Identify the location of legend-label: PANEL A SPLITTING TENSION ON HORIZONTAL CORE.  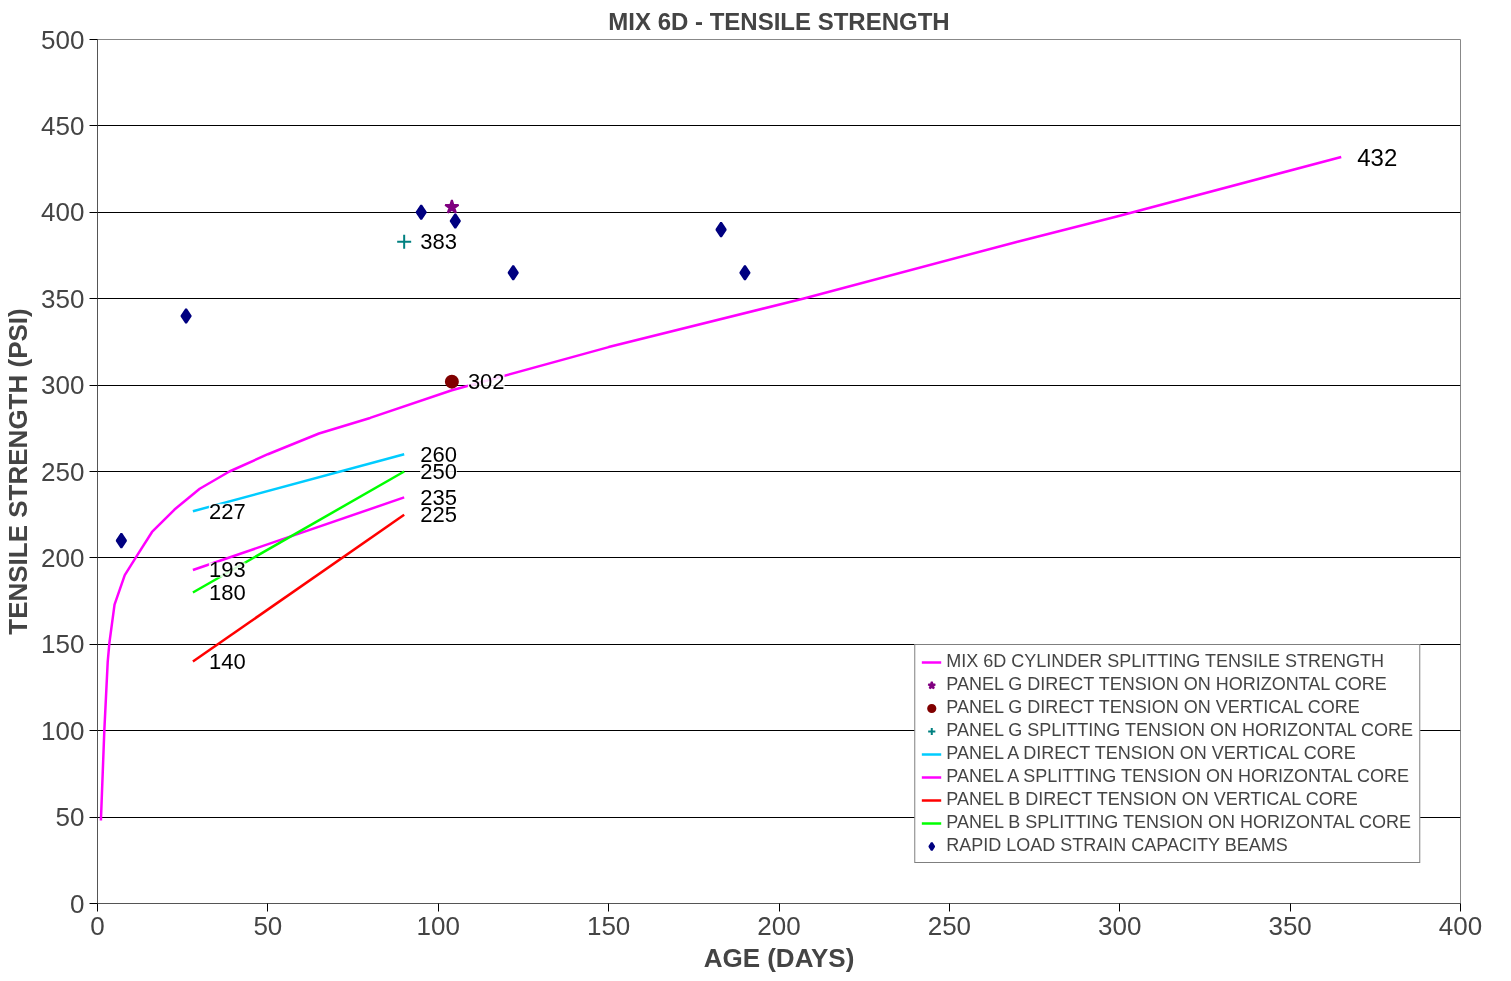
(1178, 776).